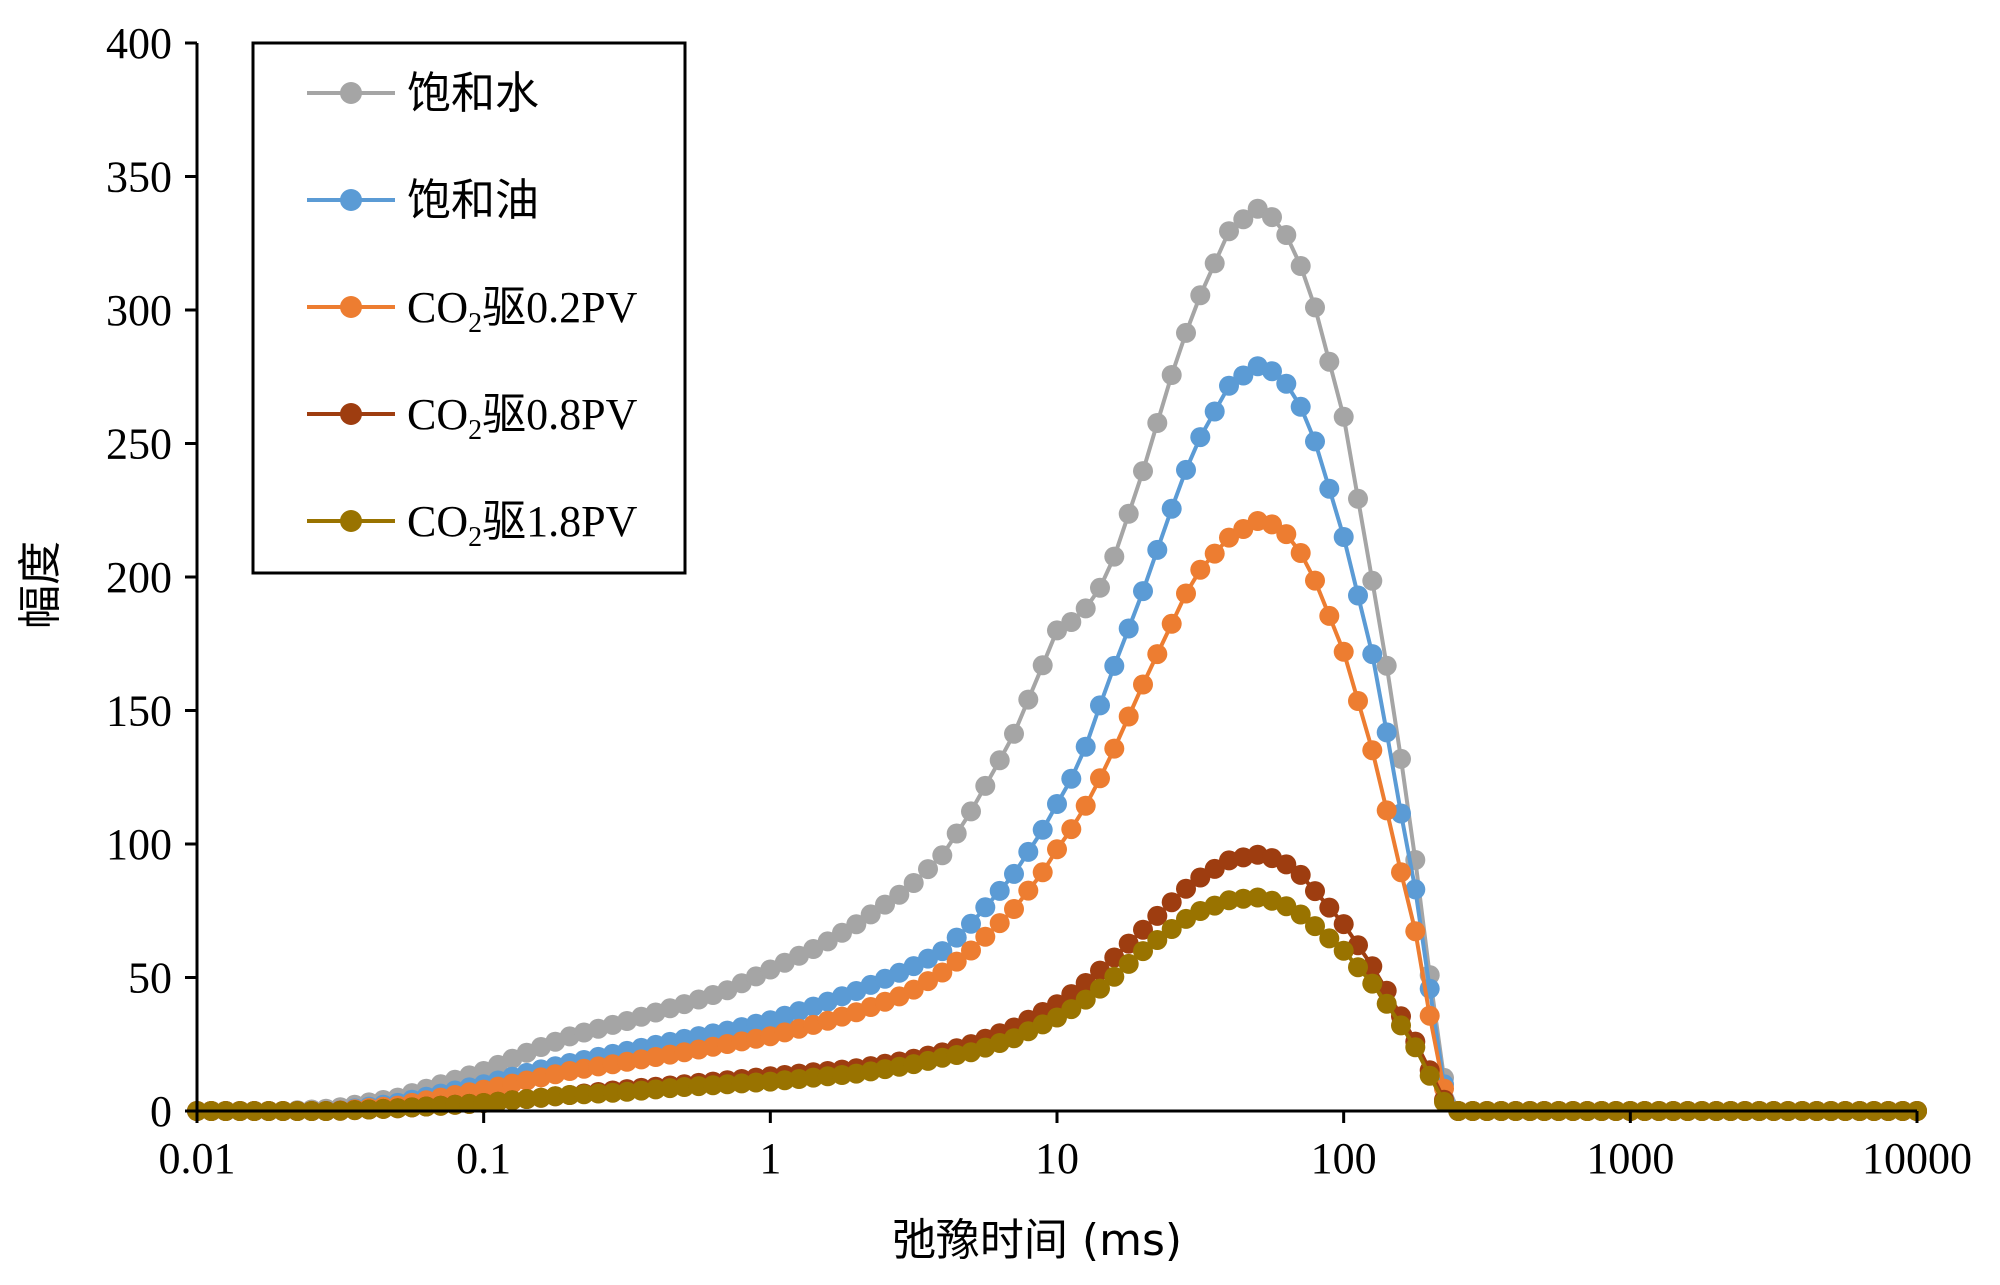 The height and width of the screenshot is (1285, 2000). I want to click on y-tick-label: 400, so click(139, 43).